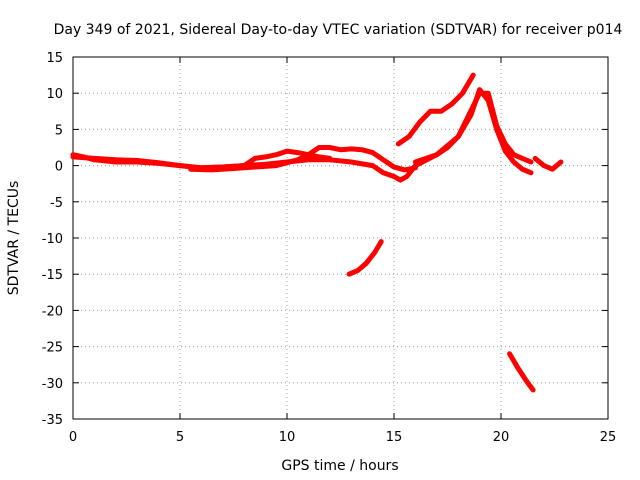 Image resolution: width=640 pixels, height=480 pixels. I want to click on x-tick-label: 0, so click(73, 437).